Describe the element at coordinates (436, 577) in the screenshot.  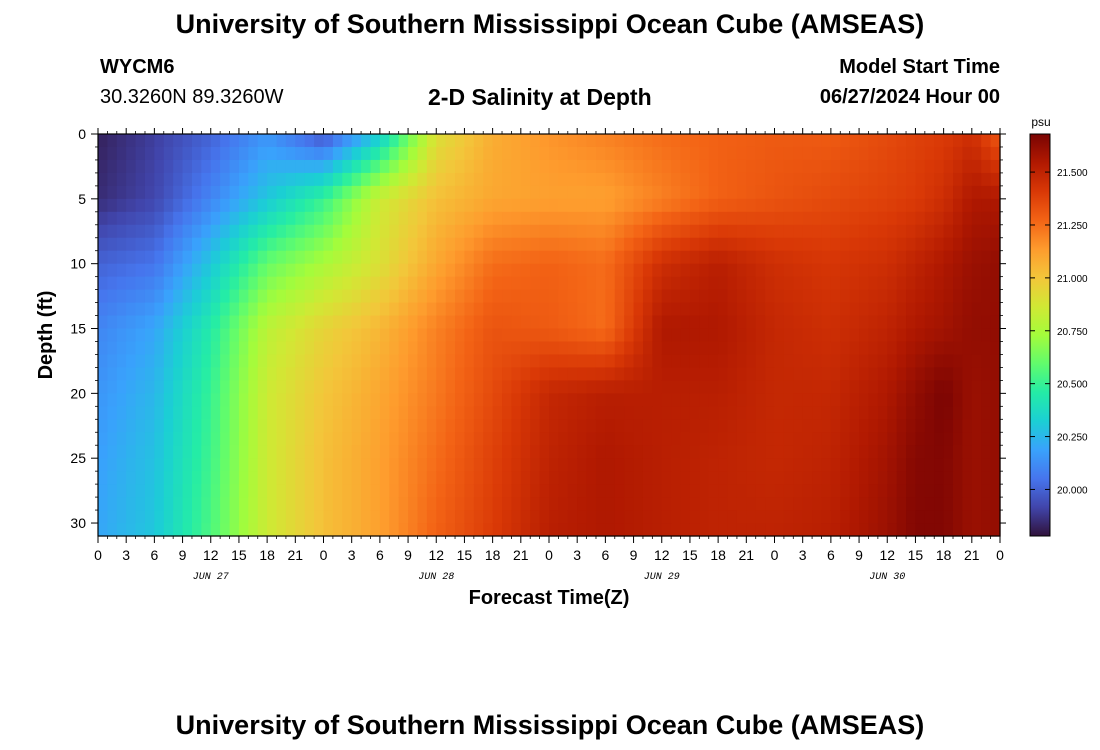
I see `day-label: JUN 28` at that location.